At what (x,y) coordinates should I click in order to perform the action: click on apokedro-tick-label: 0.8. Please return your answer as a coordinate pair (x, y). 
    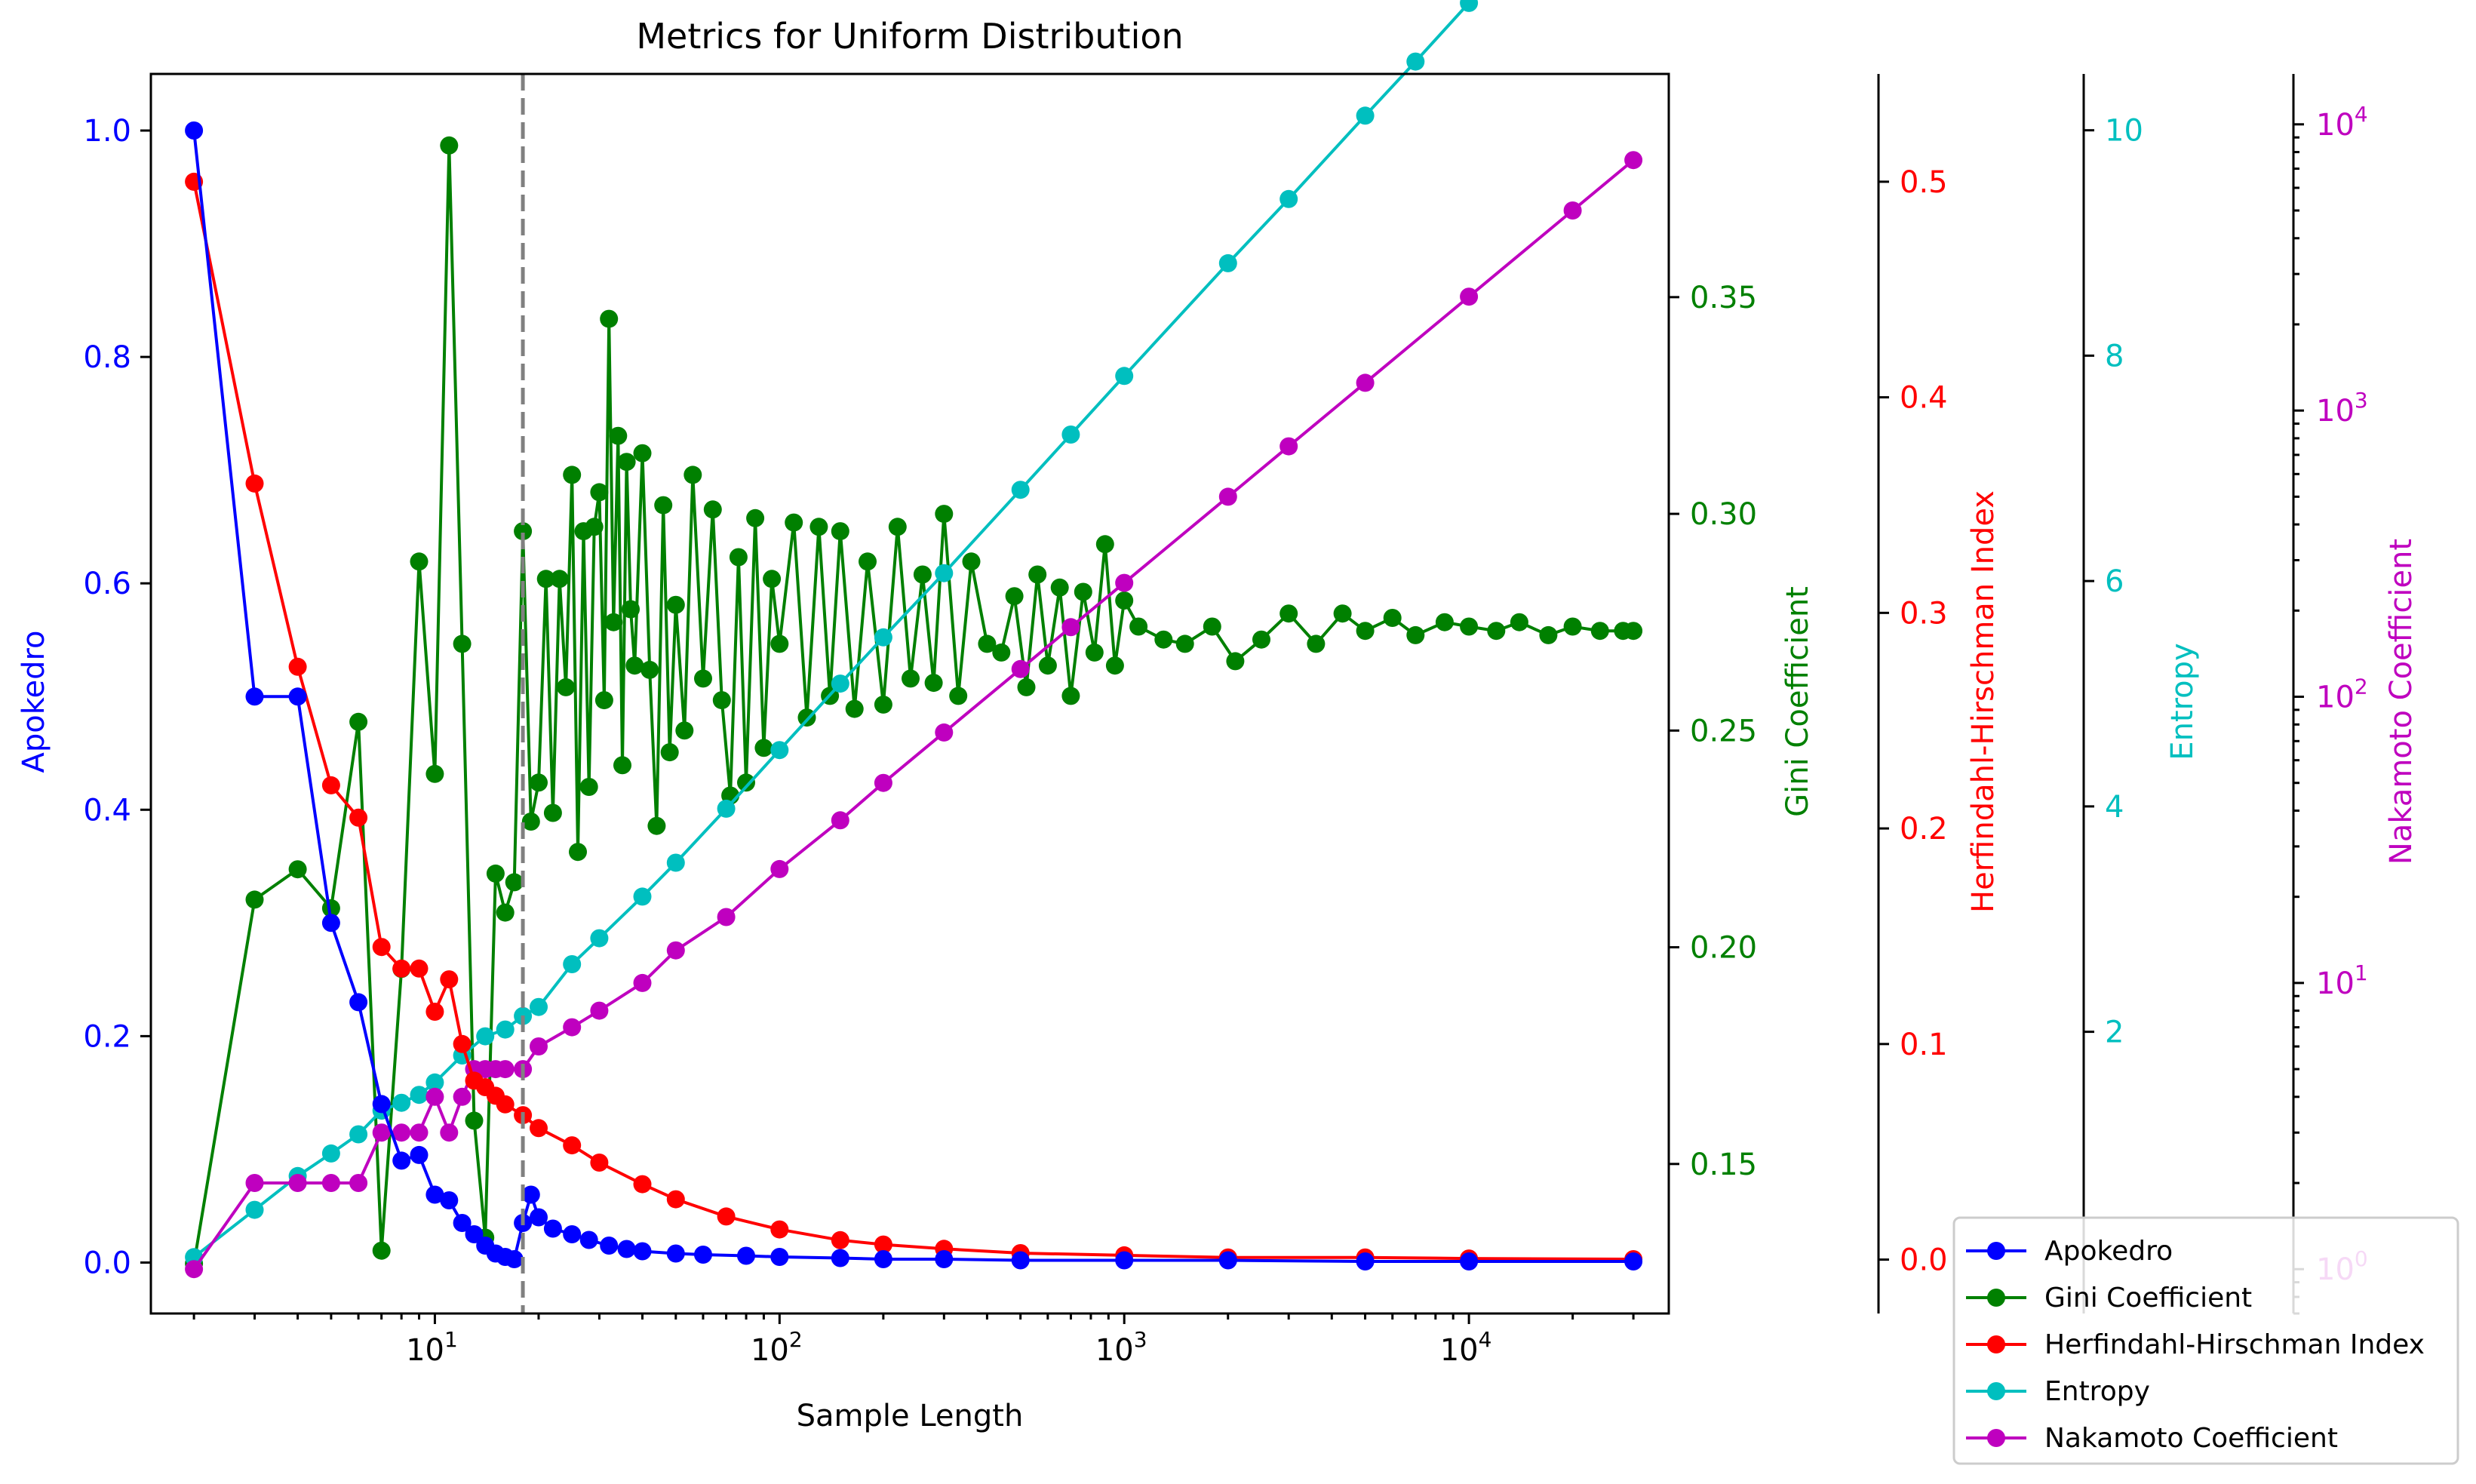
    Looking at the image, I should click on (107, 357).